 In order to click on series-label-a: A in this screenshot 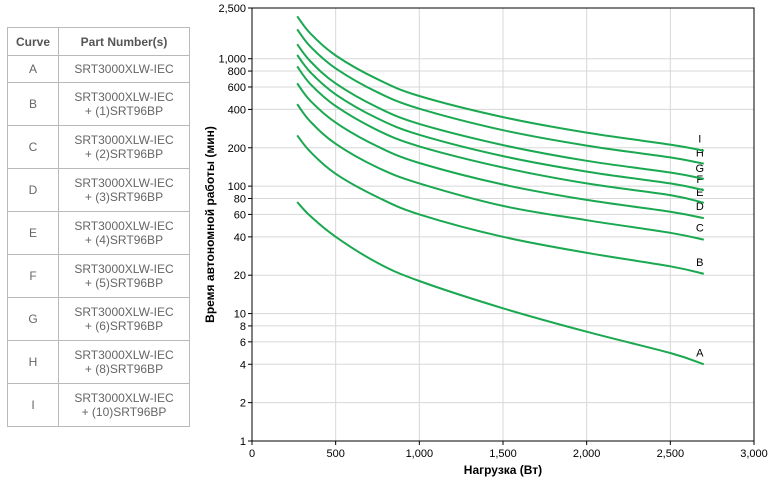, I will do `click(700, 353)`.